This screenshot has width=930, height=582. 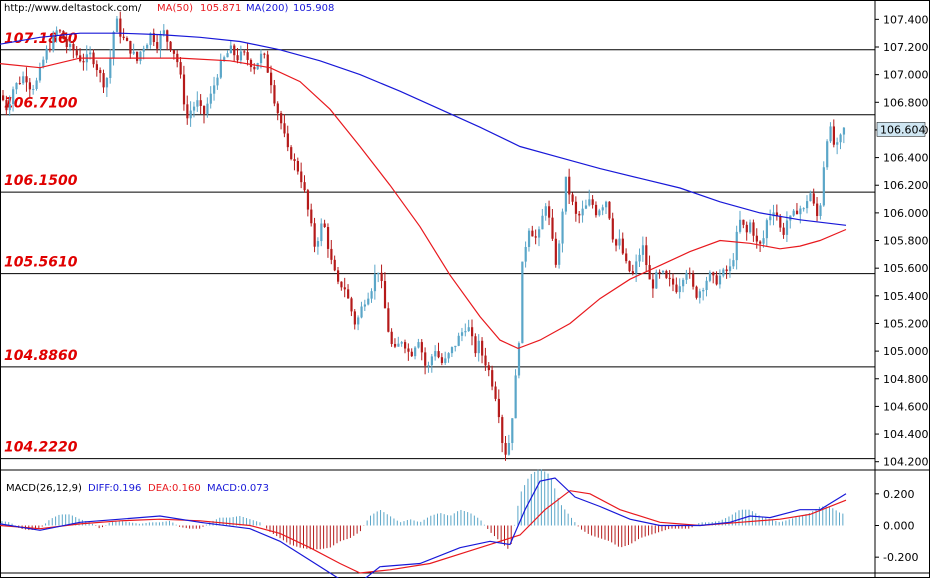 I want to click on macd-diff: DIFF:0.196, so click(x=115, y=488).